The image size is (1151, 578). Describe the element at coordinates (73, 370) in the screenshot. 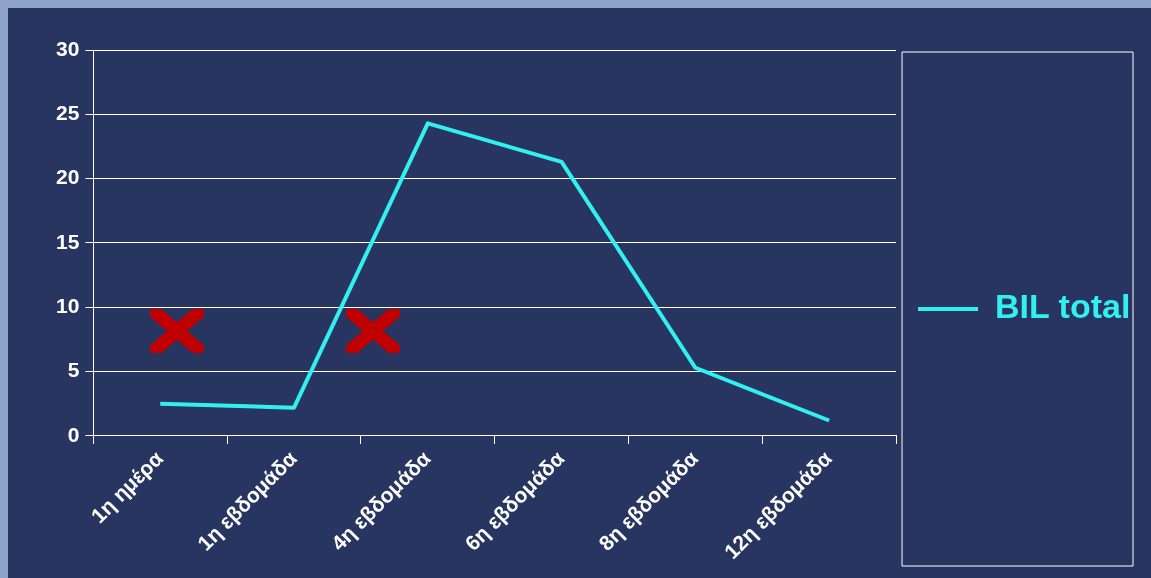

I see `y-tick-label: 5` at that location.